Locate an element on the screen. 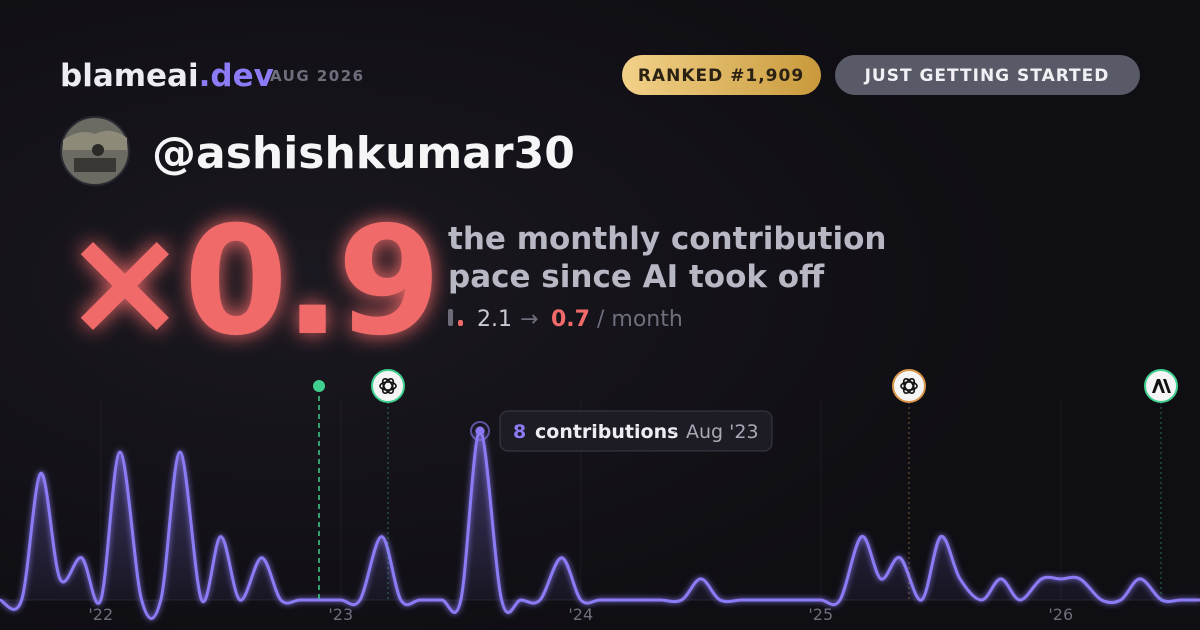 The image size is (1200, 630). status-badge-bg is located at coordinates (987, 75).